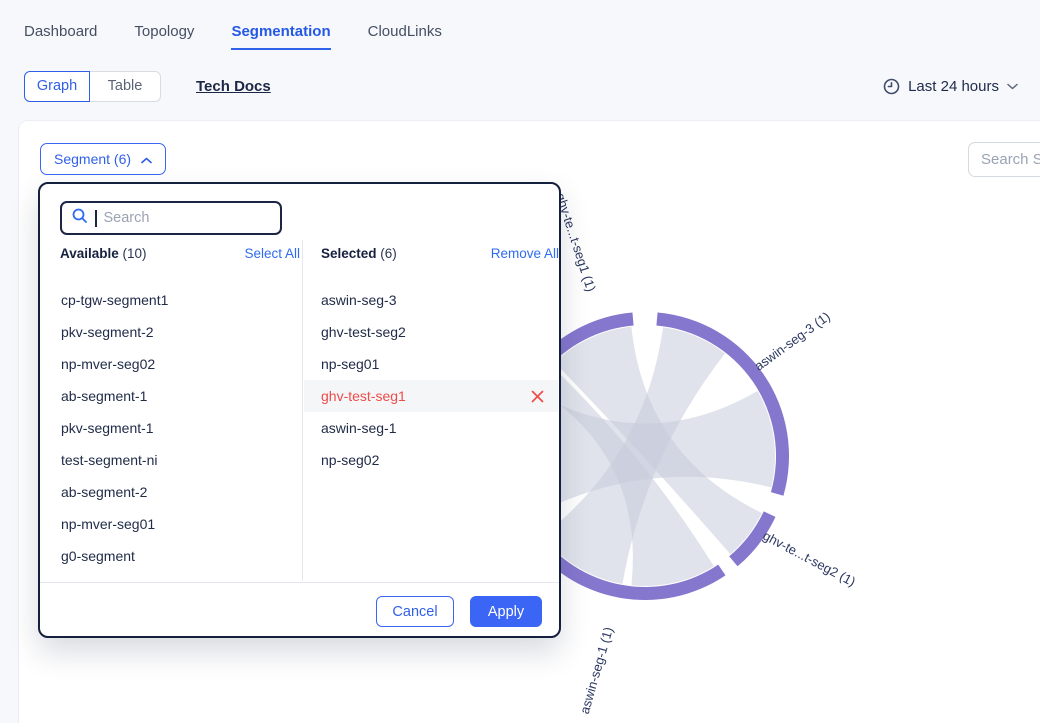 This screenshot has width=1040, height=723. I want to click on list-item: test-segment-ni, so click(109, 460).